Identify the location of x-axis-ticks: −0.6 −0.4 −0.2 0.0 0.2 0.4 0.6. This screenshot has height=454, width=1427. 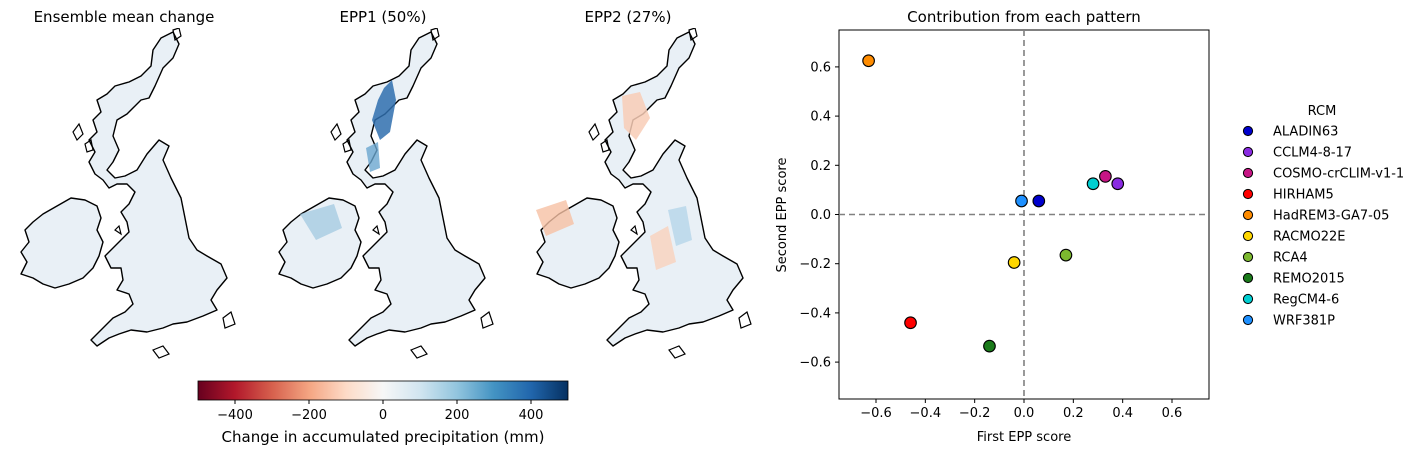
(1021, 410).